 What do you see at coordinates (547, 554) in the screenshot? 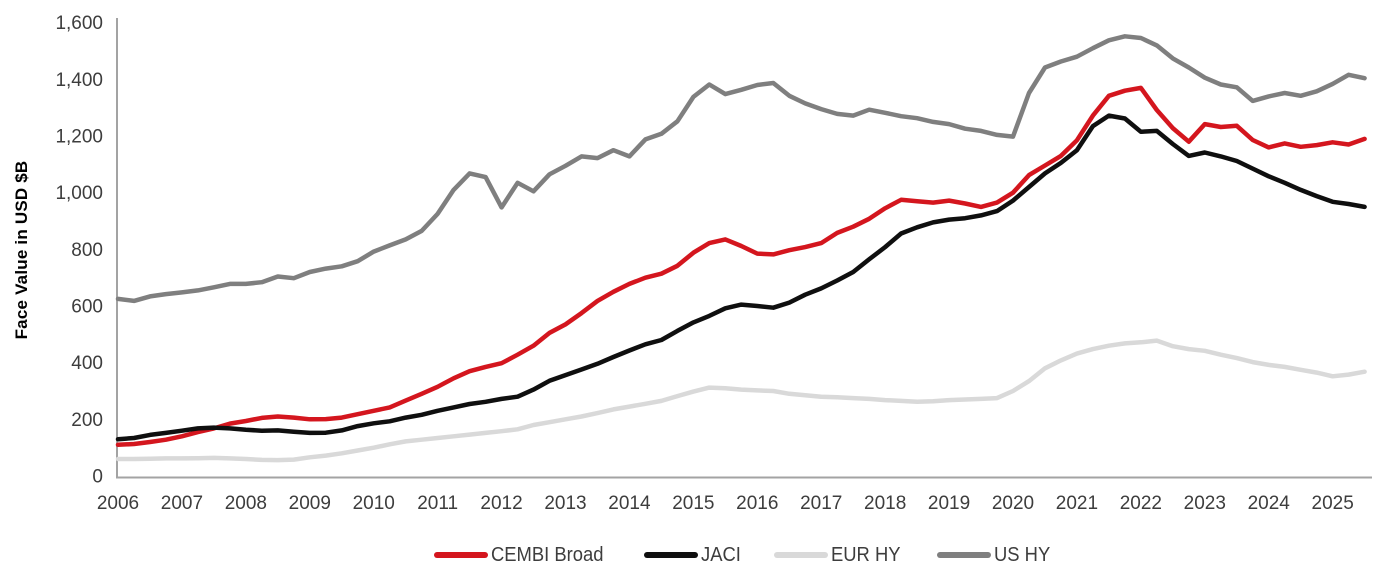
I see `legend-label: CEMBI Broad` at bounding box center [547, 554].